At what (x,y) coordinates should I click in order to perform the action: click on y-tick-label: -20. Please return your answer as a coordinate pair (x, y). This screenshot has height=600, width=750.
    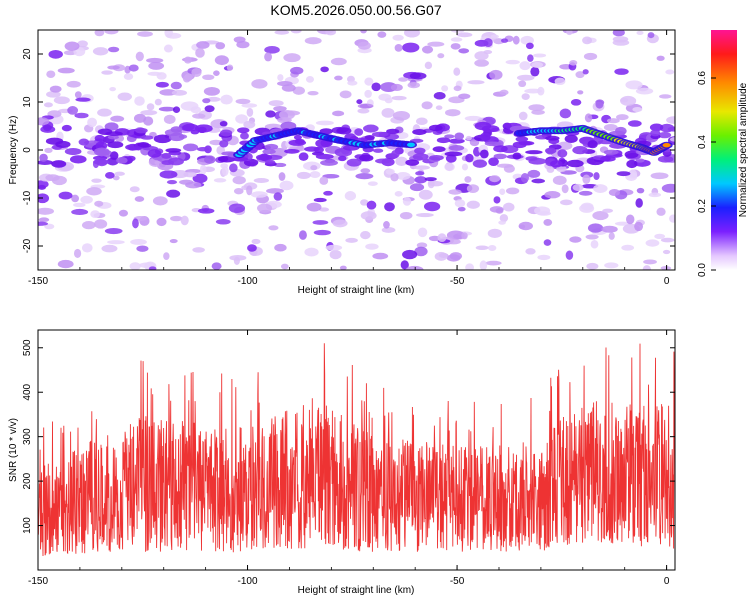
    Looking at the image, I should click on (27, 245).